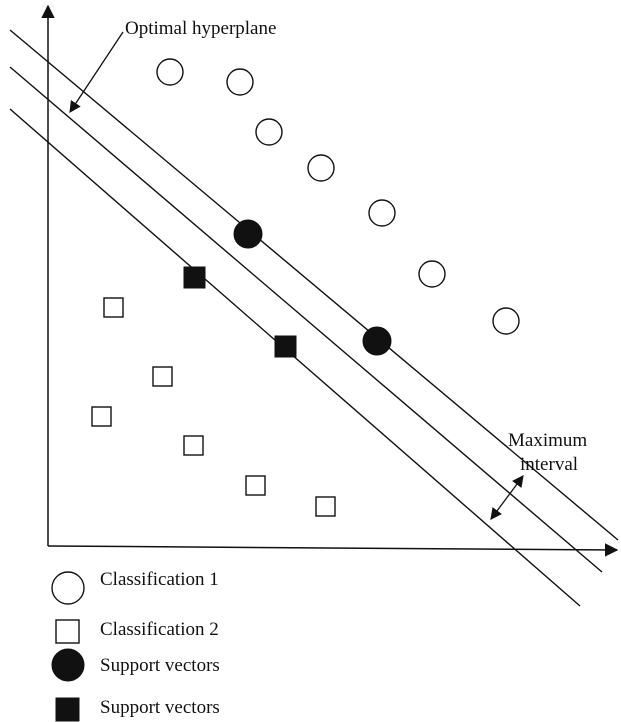 The image size is (621, 722). Describe the element at coordinates (160, 665) in the screenshot. I see `legend-label-support-vectors-circle: Support vectors` at that location.